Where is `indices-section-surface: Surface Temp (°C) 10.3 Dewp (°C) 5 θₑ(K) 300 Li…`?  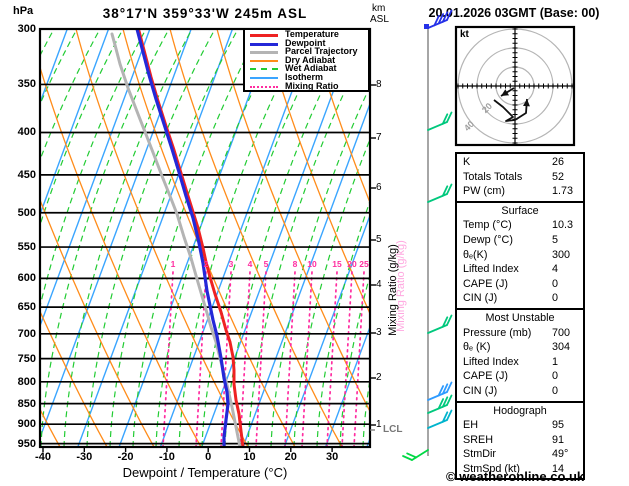 indices-section-surface: Surface Temp (°C) 10.3 Dewp (°C) 5 θₑ(K) 300 Li… is located at coordinates (520, 255).